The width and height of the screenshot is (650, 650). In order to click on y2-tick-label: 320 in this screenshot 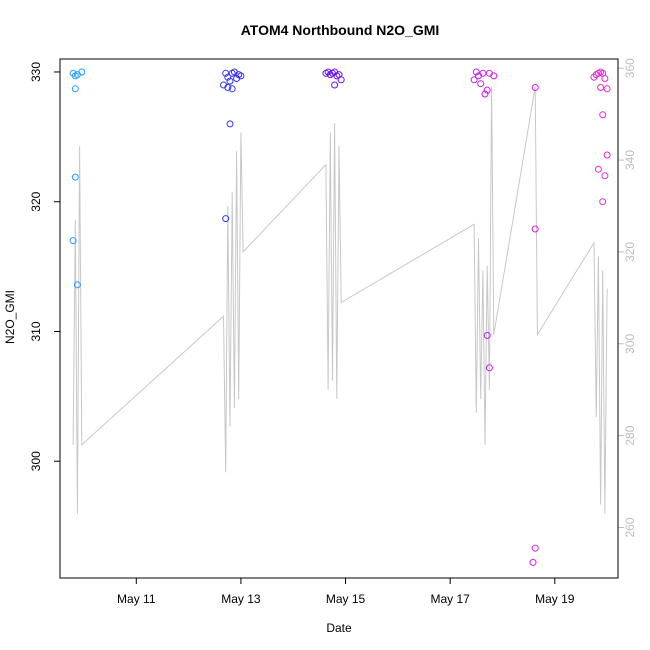, I will do `click(630, 252)`.